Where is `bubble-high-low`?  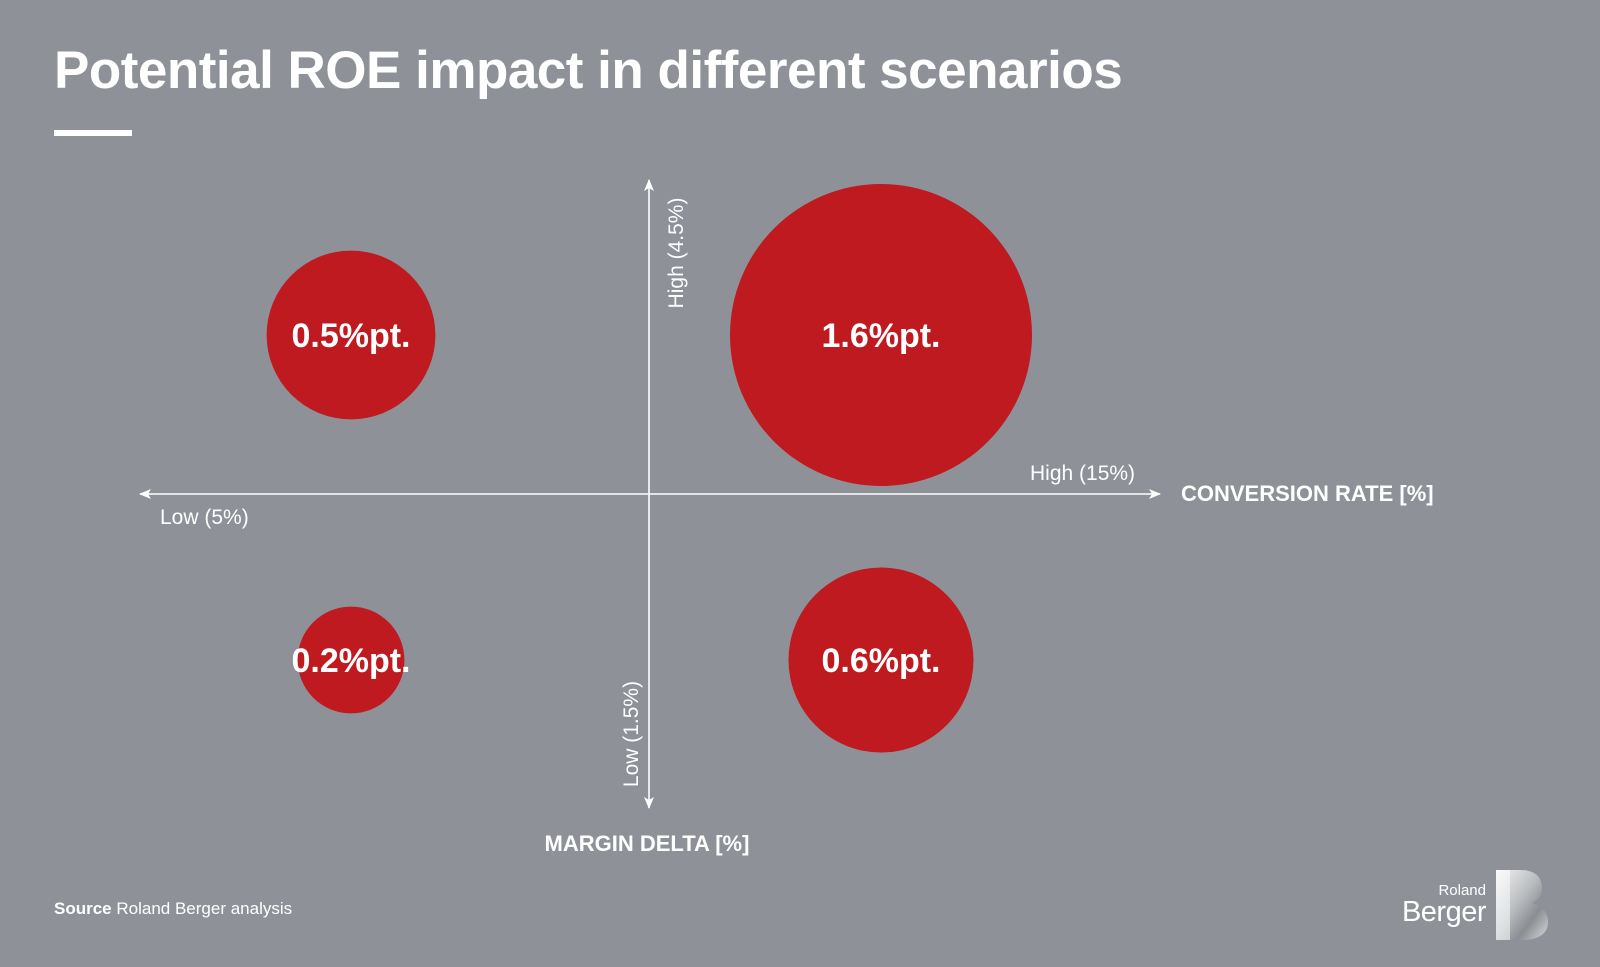 bubble-high-low is located at coordinates (881, 660).